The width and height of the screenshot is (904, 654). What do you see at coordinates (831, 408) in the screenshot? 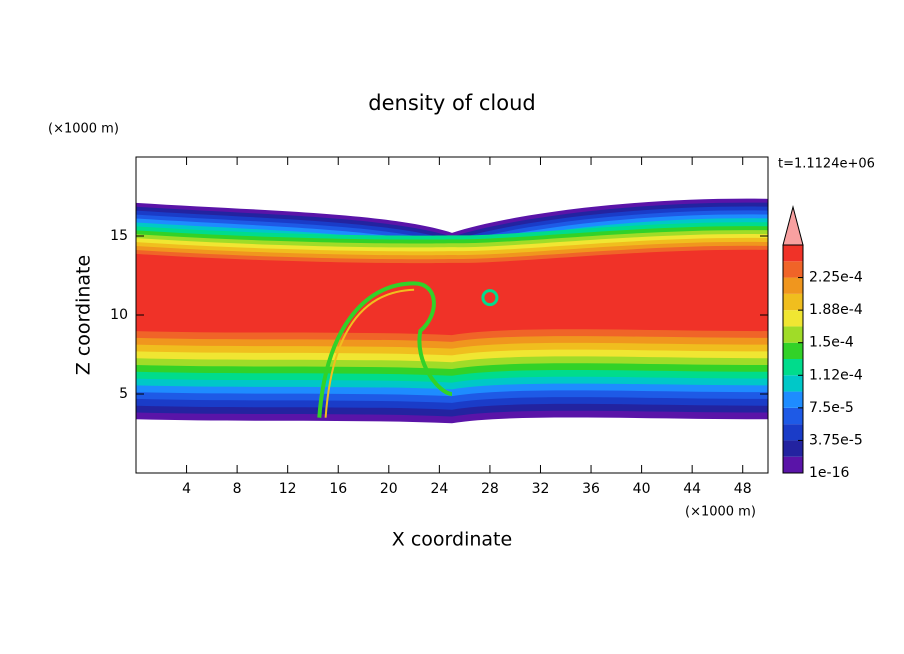
I see `colorbar-tick-label: 7.5e-5` at bounding box center [831, 408].